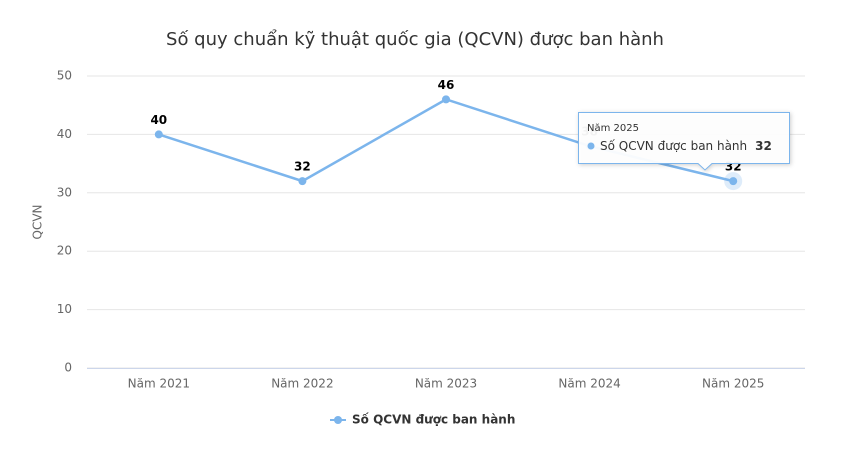 The image size is (845, 450). Describe the element at coordinates (433, 420) in the screenshot. I see `legend-label: Số QCVN được ban hành` at that location.